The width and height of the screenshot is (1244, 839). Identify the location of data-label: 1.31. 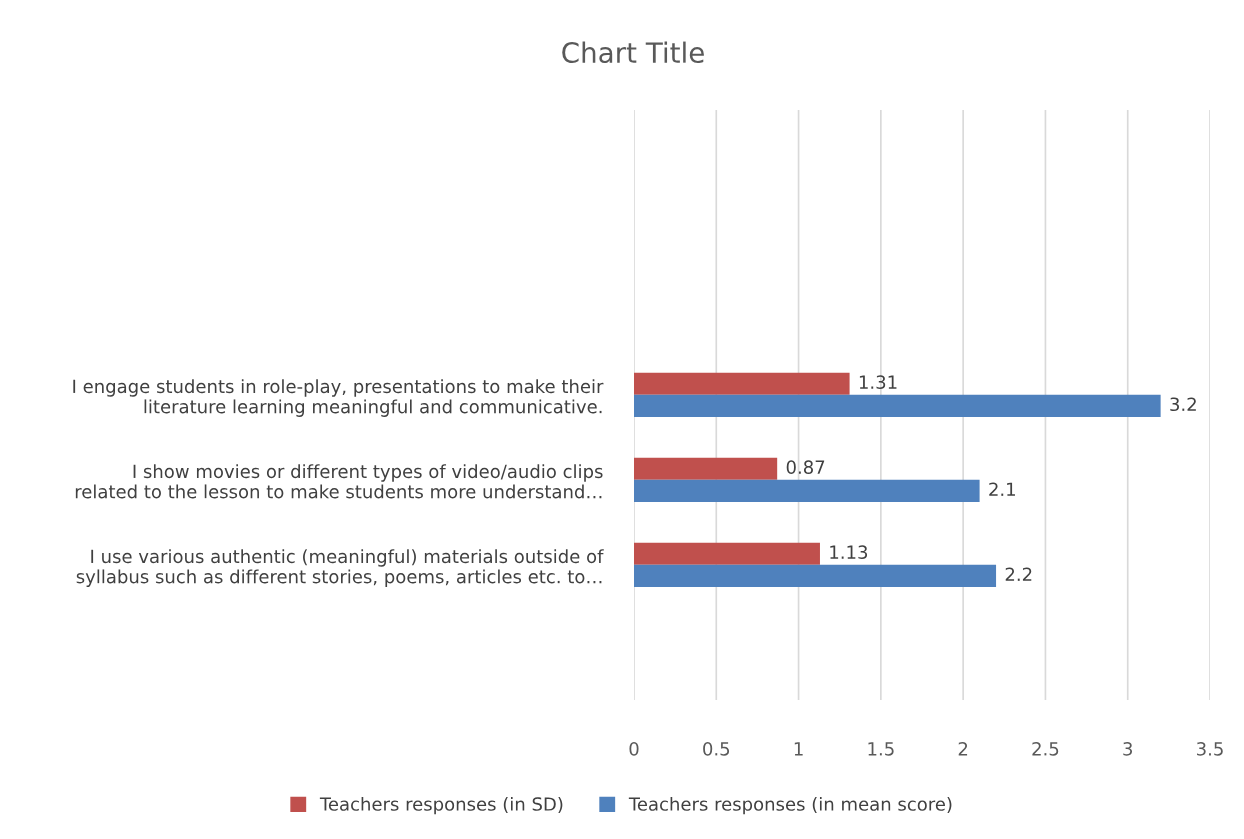
(878, 382).